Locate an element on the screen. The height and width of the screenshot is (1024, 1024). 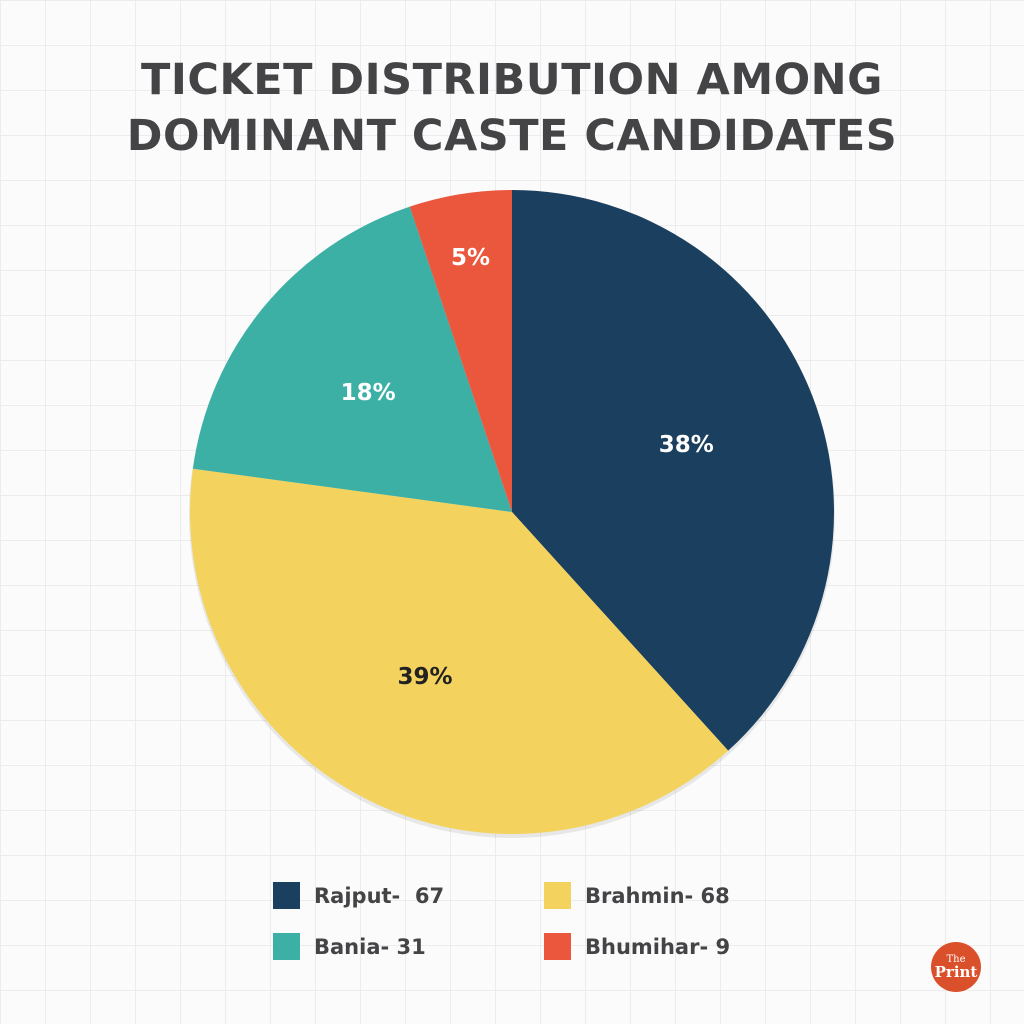
legend-swatch-rajput is located at coordinates (286, 895).